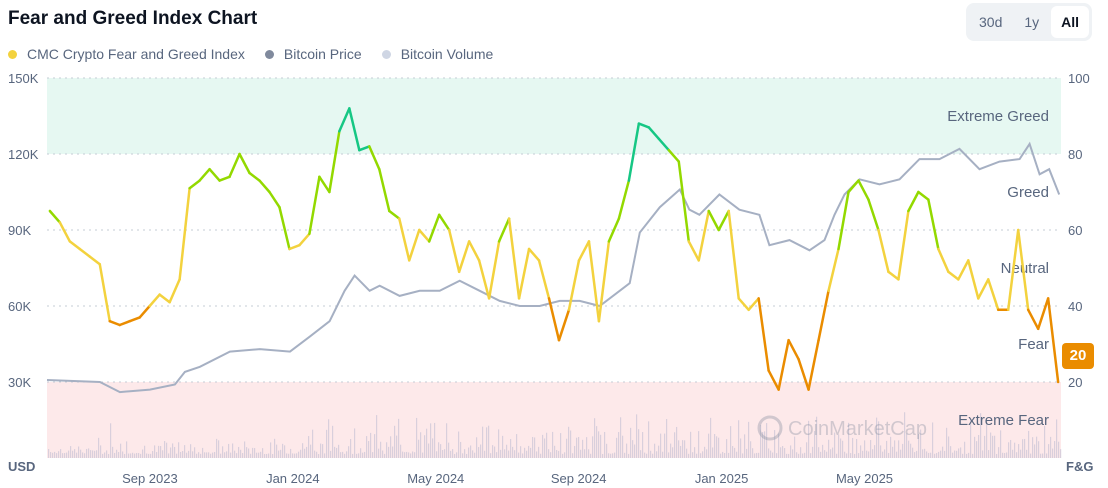  What do you see at coordinates (437, 54) in the screenshot?
I see `legend-item-bitcoin-volume: Bitcoin Volume` at bounding box center [437, 54].